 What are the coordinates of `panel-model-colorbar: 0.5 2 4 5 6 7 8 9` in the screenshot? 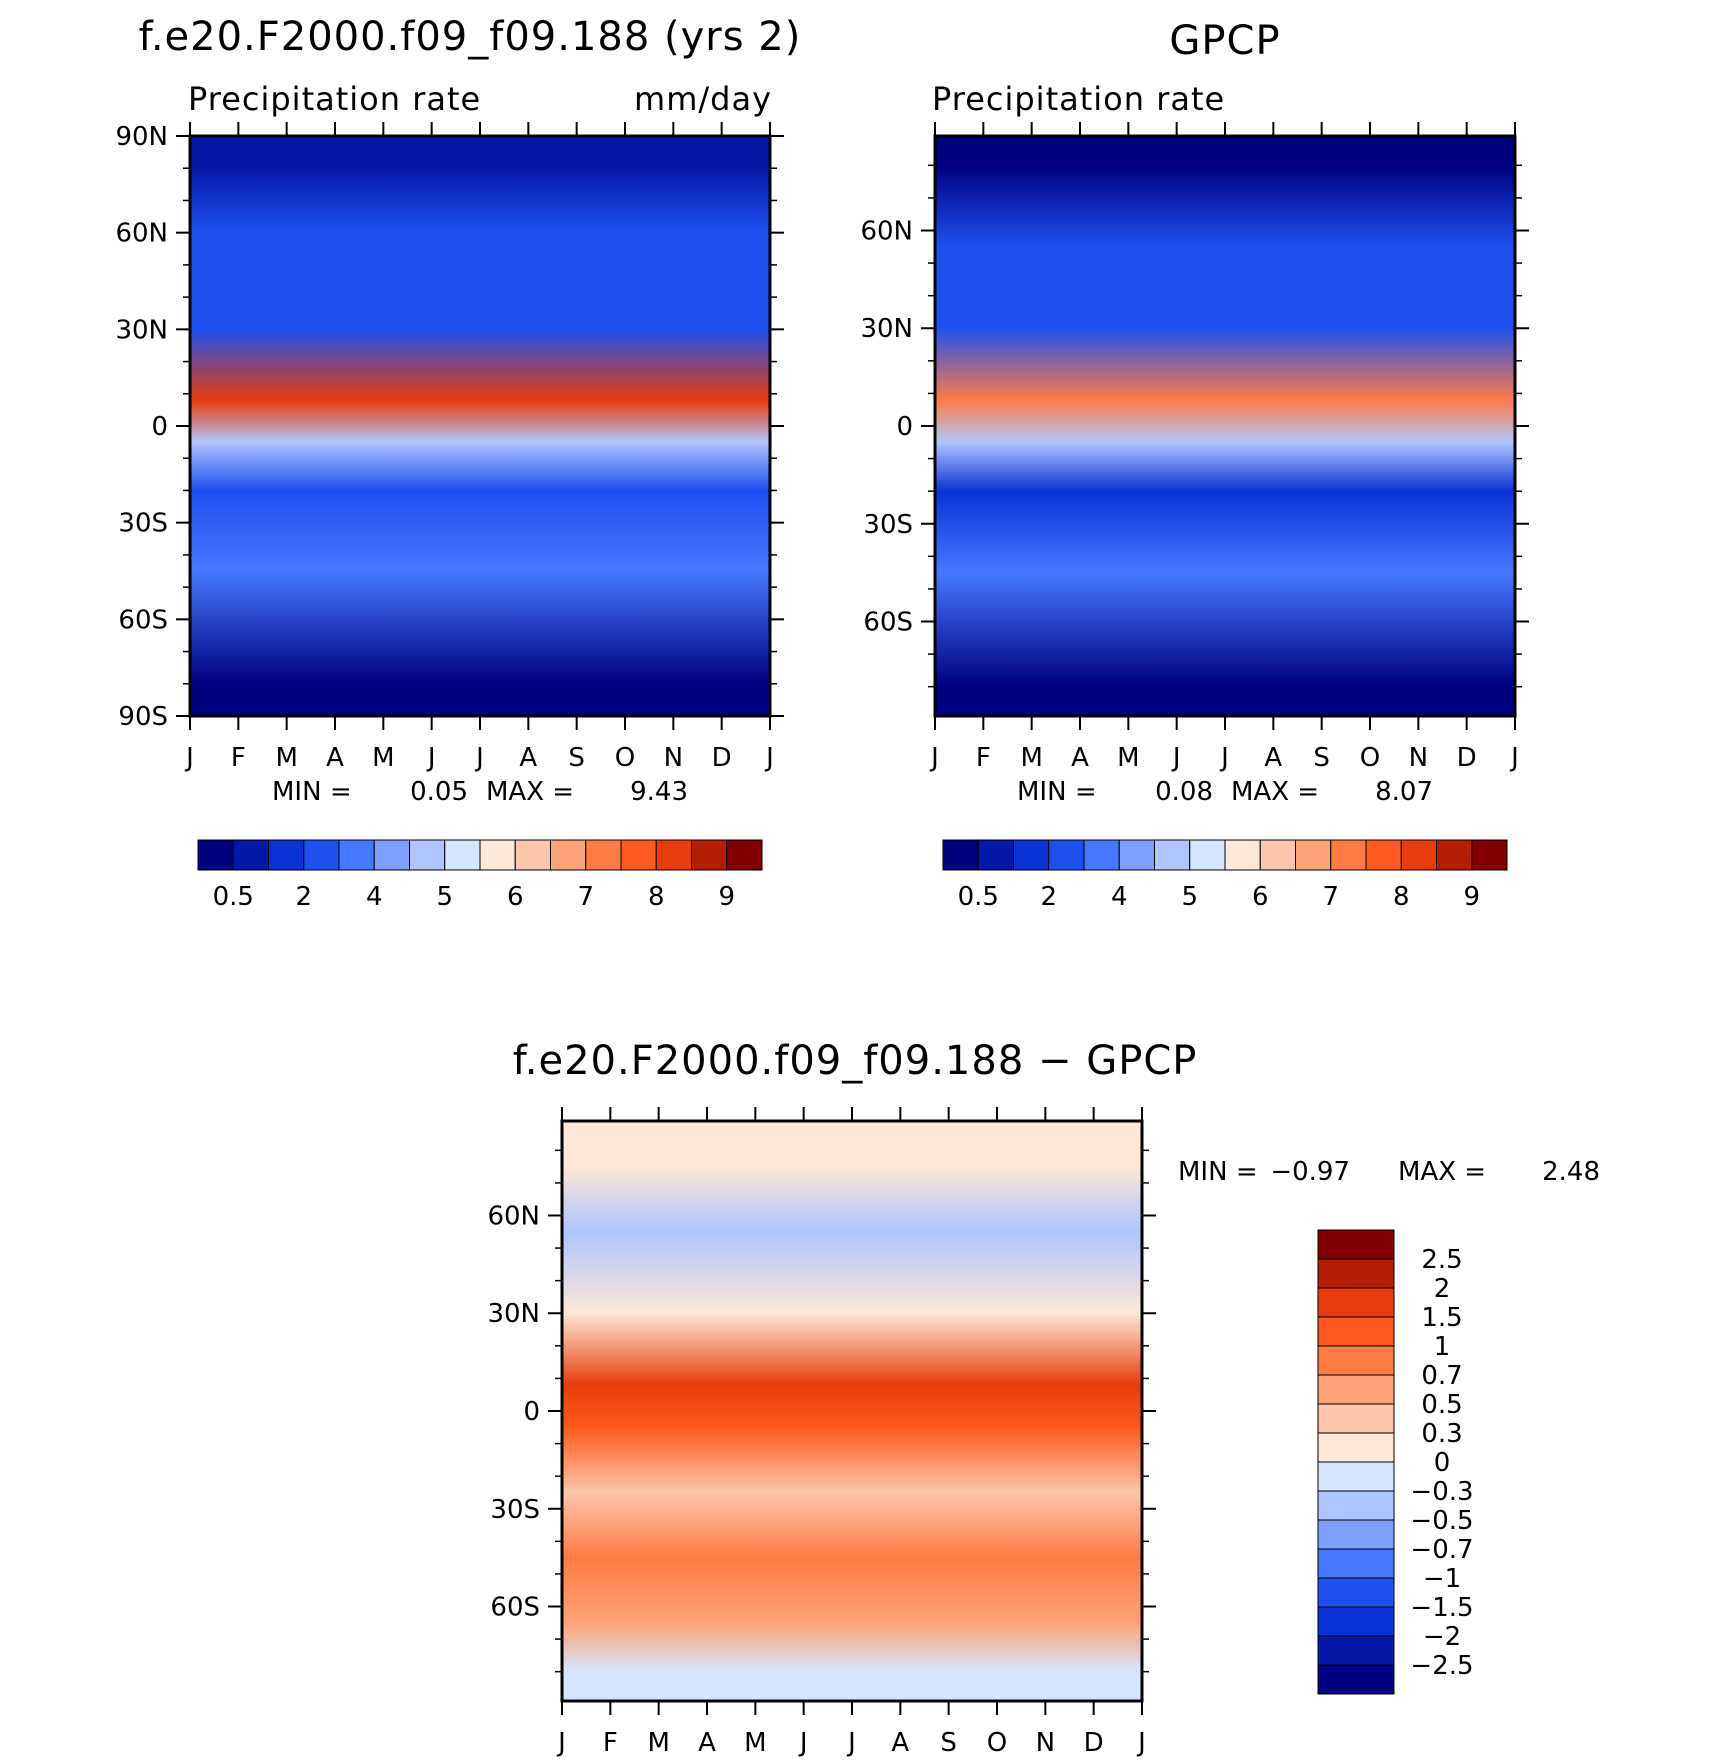 It's located at (480, 875).